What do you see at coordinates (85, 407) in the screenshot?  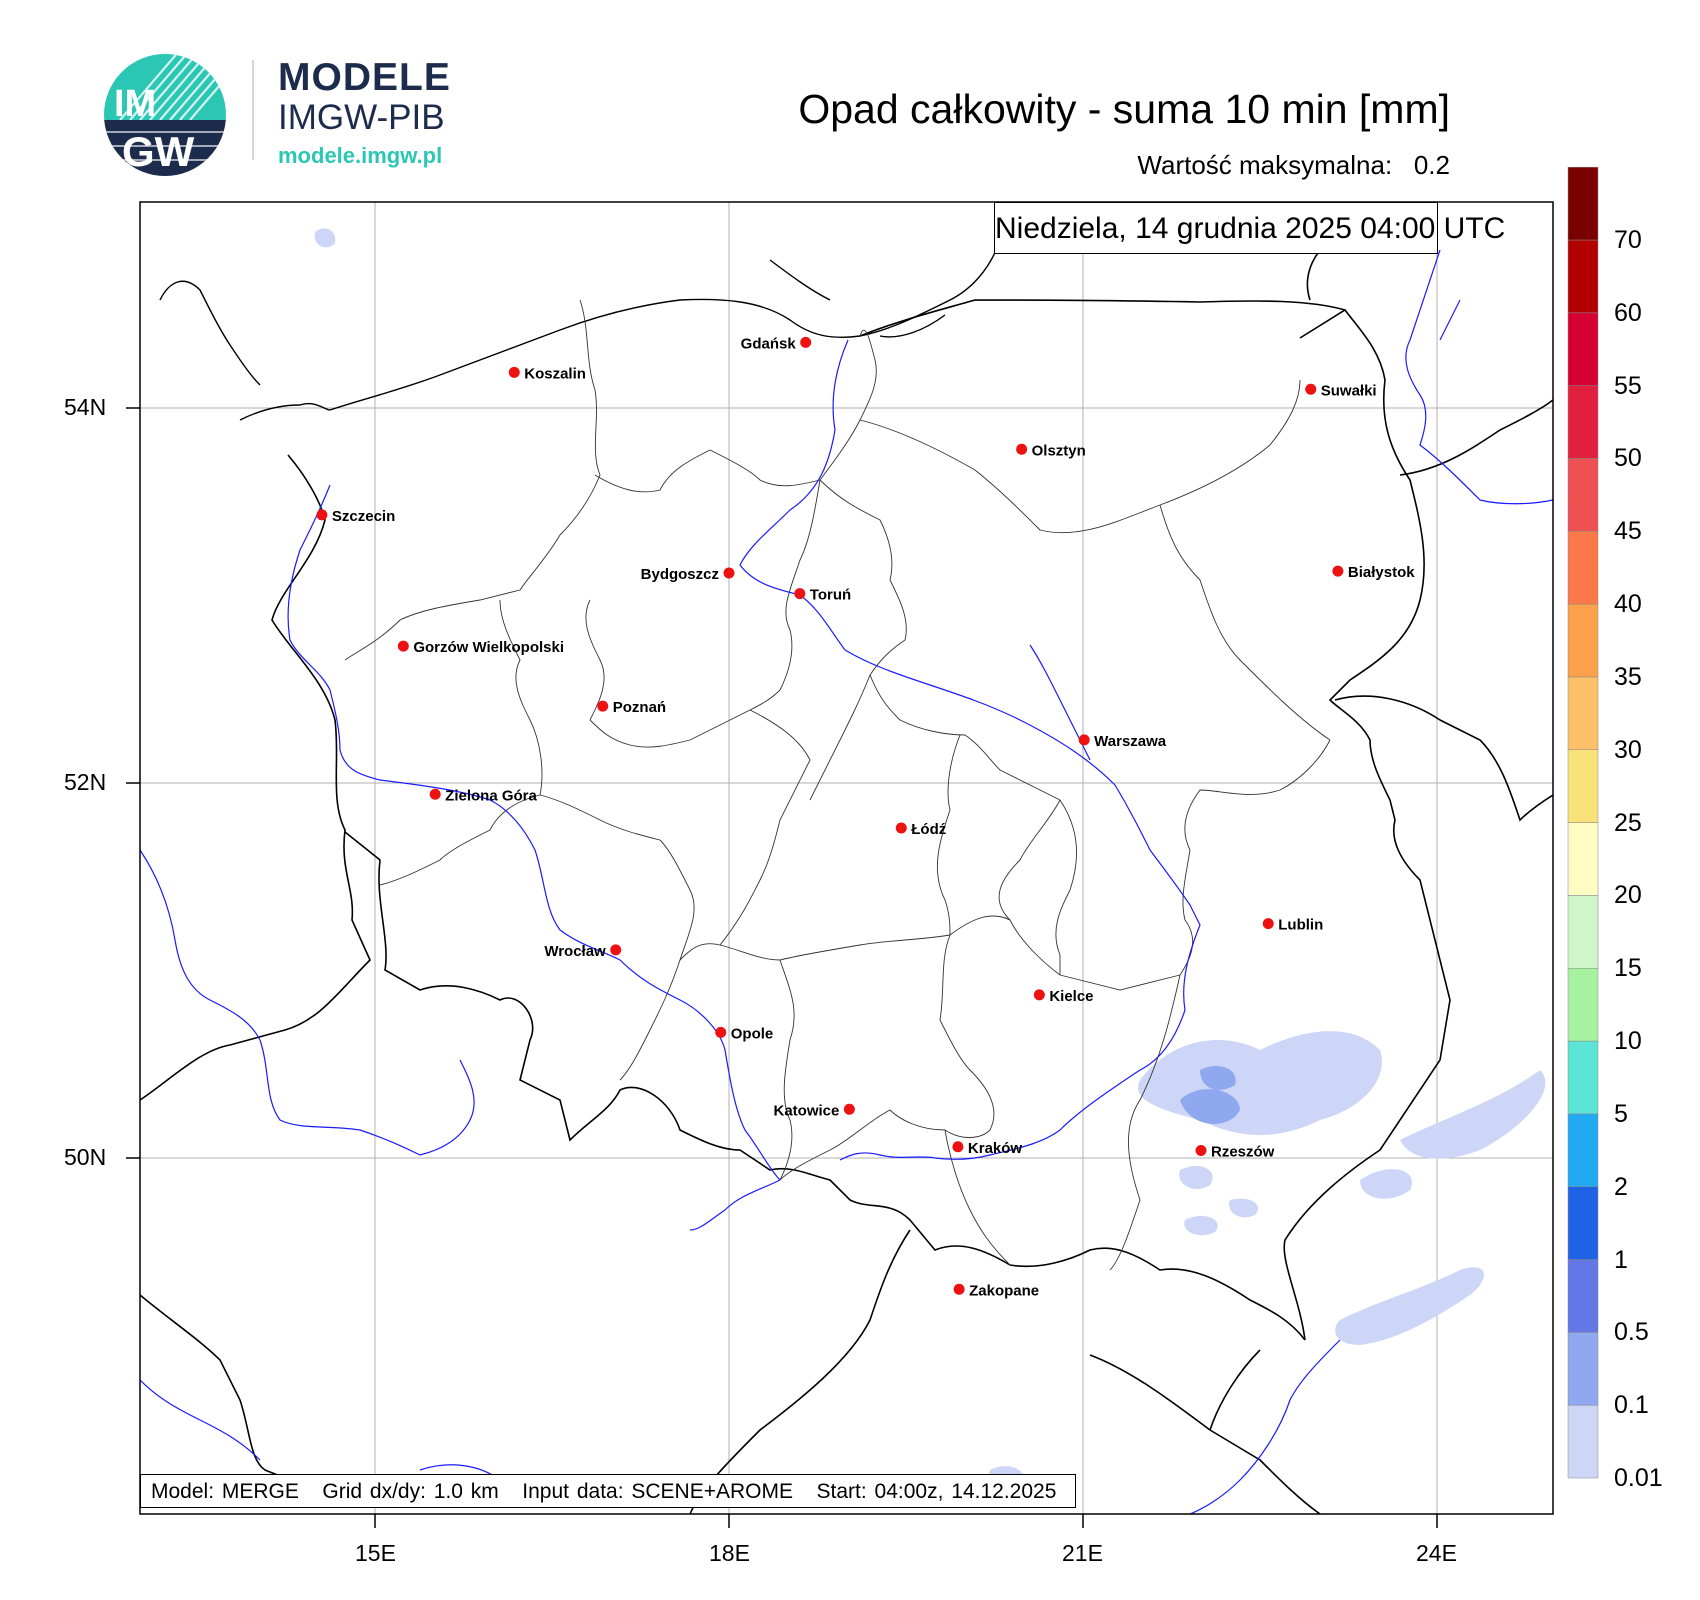 I see `lat-tick-label: 54N` at bounding box center [85, 407].